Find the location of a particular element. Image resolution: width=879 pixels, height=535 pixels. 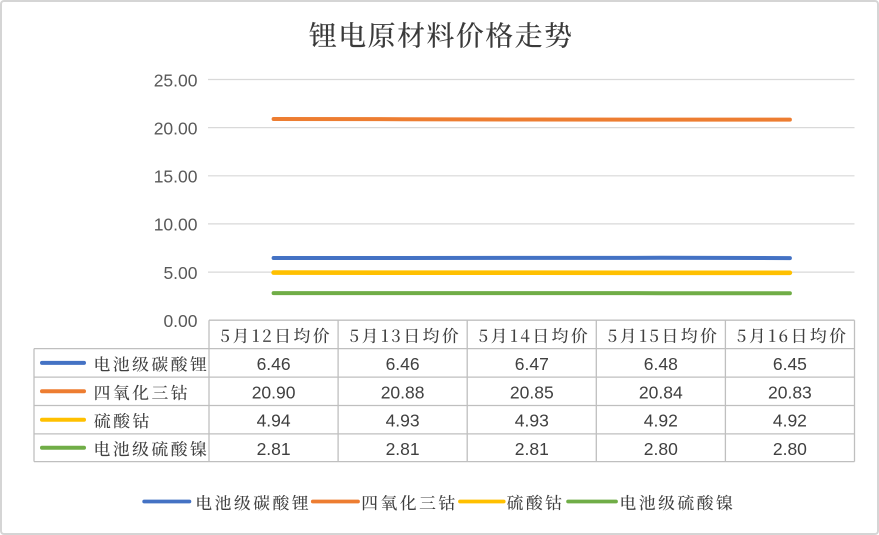

svg-text: 20.83 is located at coordinates (790, 392).